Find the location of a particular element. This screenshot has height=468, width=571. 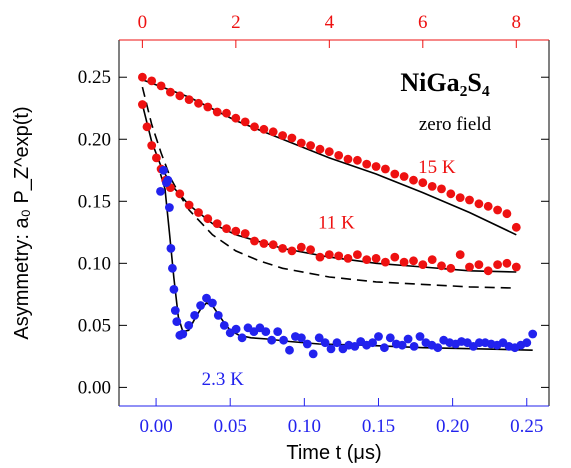

top-tick-label: 2 is located at coordinates (236, 22).